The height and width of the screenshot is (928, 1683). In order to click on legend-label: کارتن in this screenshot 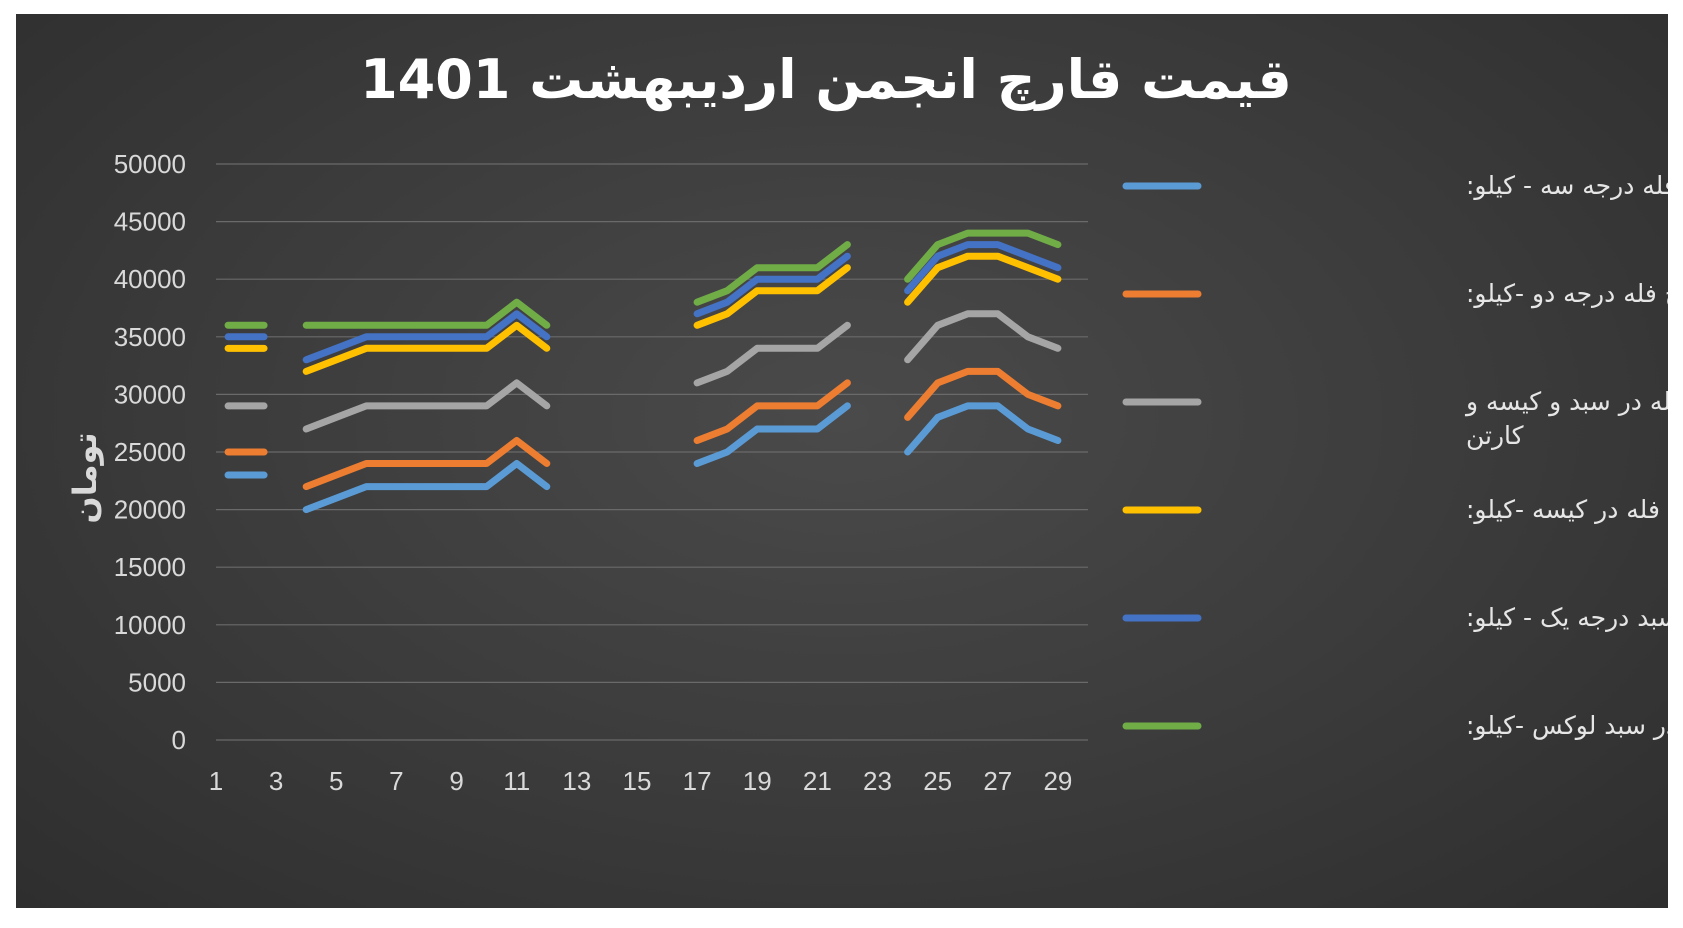, I will do `click(1495, 435)`.